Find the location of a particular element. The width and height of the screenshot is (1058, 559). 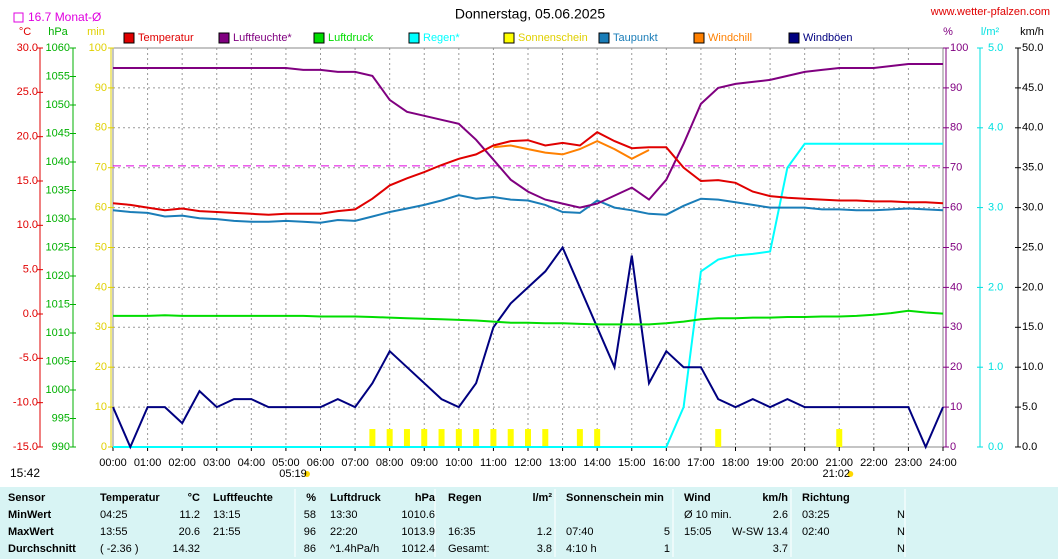

y-tick-label: 50.0 is located at coordinates (1032, 48).